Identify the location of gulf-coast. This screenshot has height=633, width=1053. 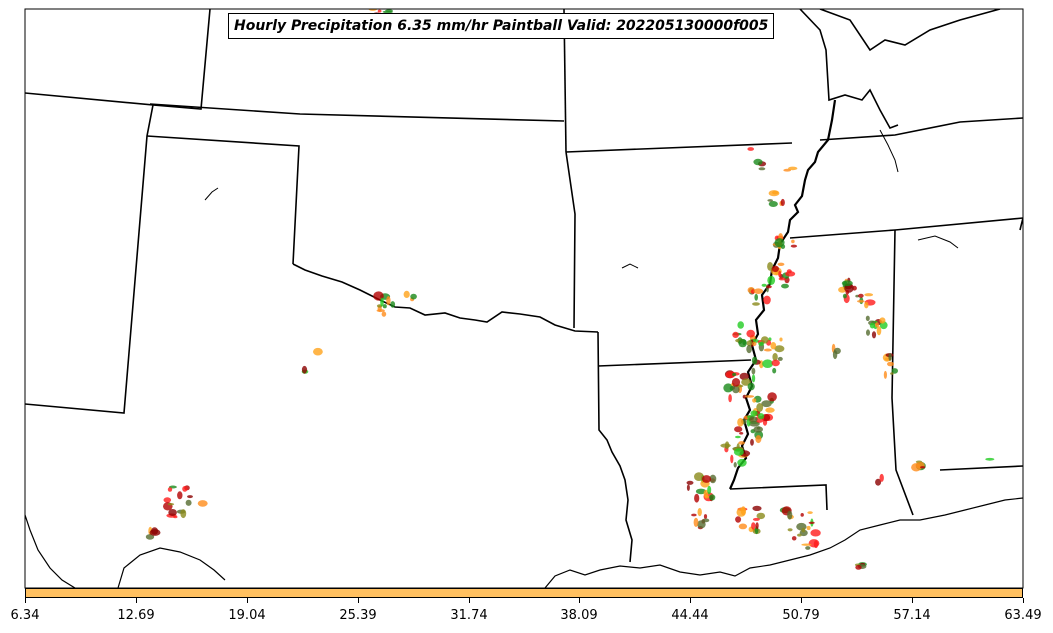
(524, 542).